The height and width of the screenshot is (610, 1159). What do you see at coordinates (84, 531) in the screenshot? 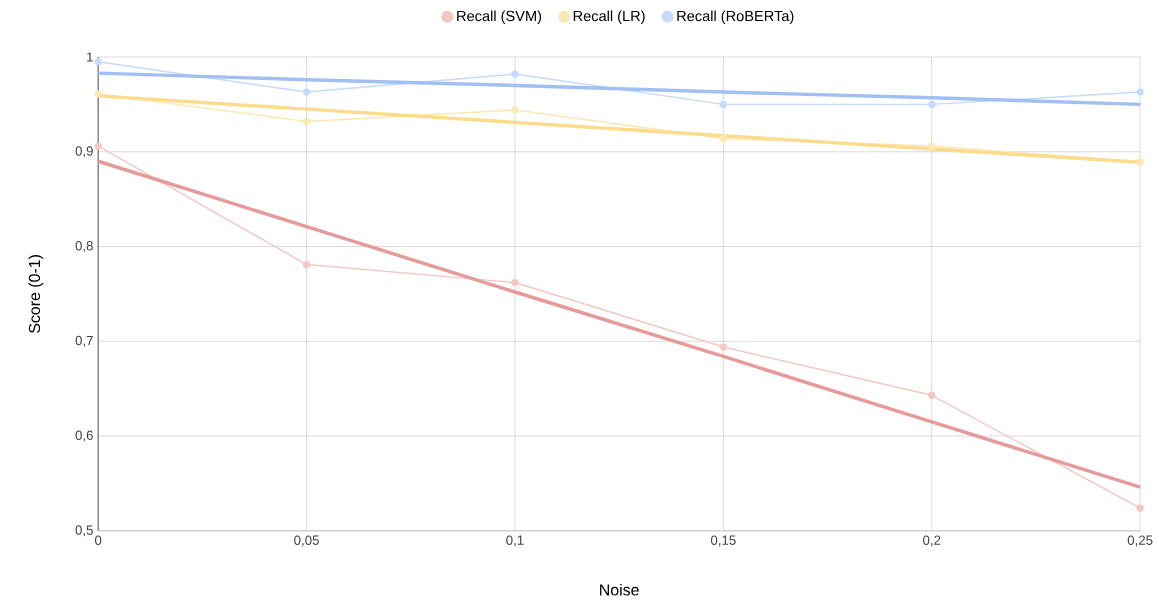
I see `y-tick-label: 0,5` at bounding box center [84, 531].